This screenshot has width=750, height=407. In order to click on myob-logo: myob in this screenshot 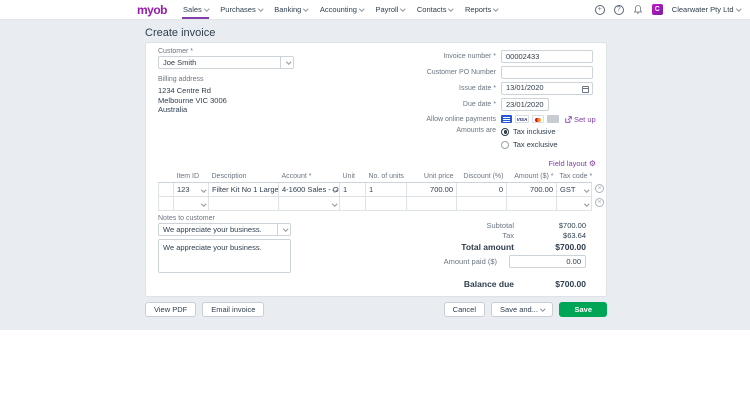, I will do `click(152, 9)`.